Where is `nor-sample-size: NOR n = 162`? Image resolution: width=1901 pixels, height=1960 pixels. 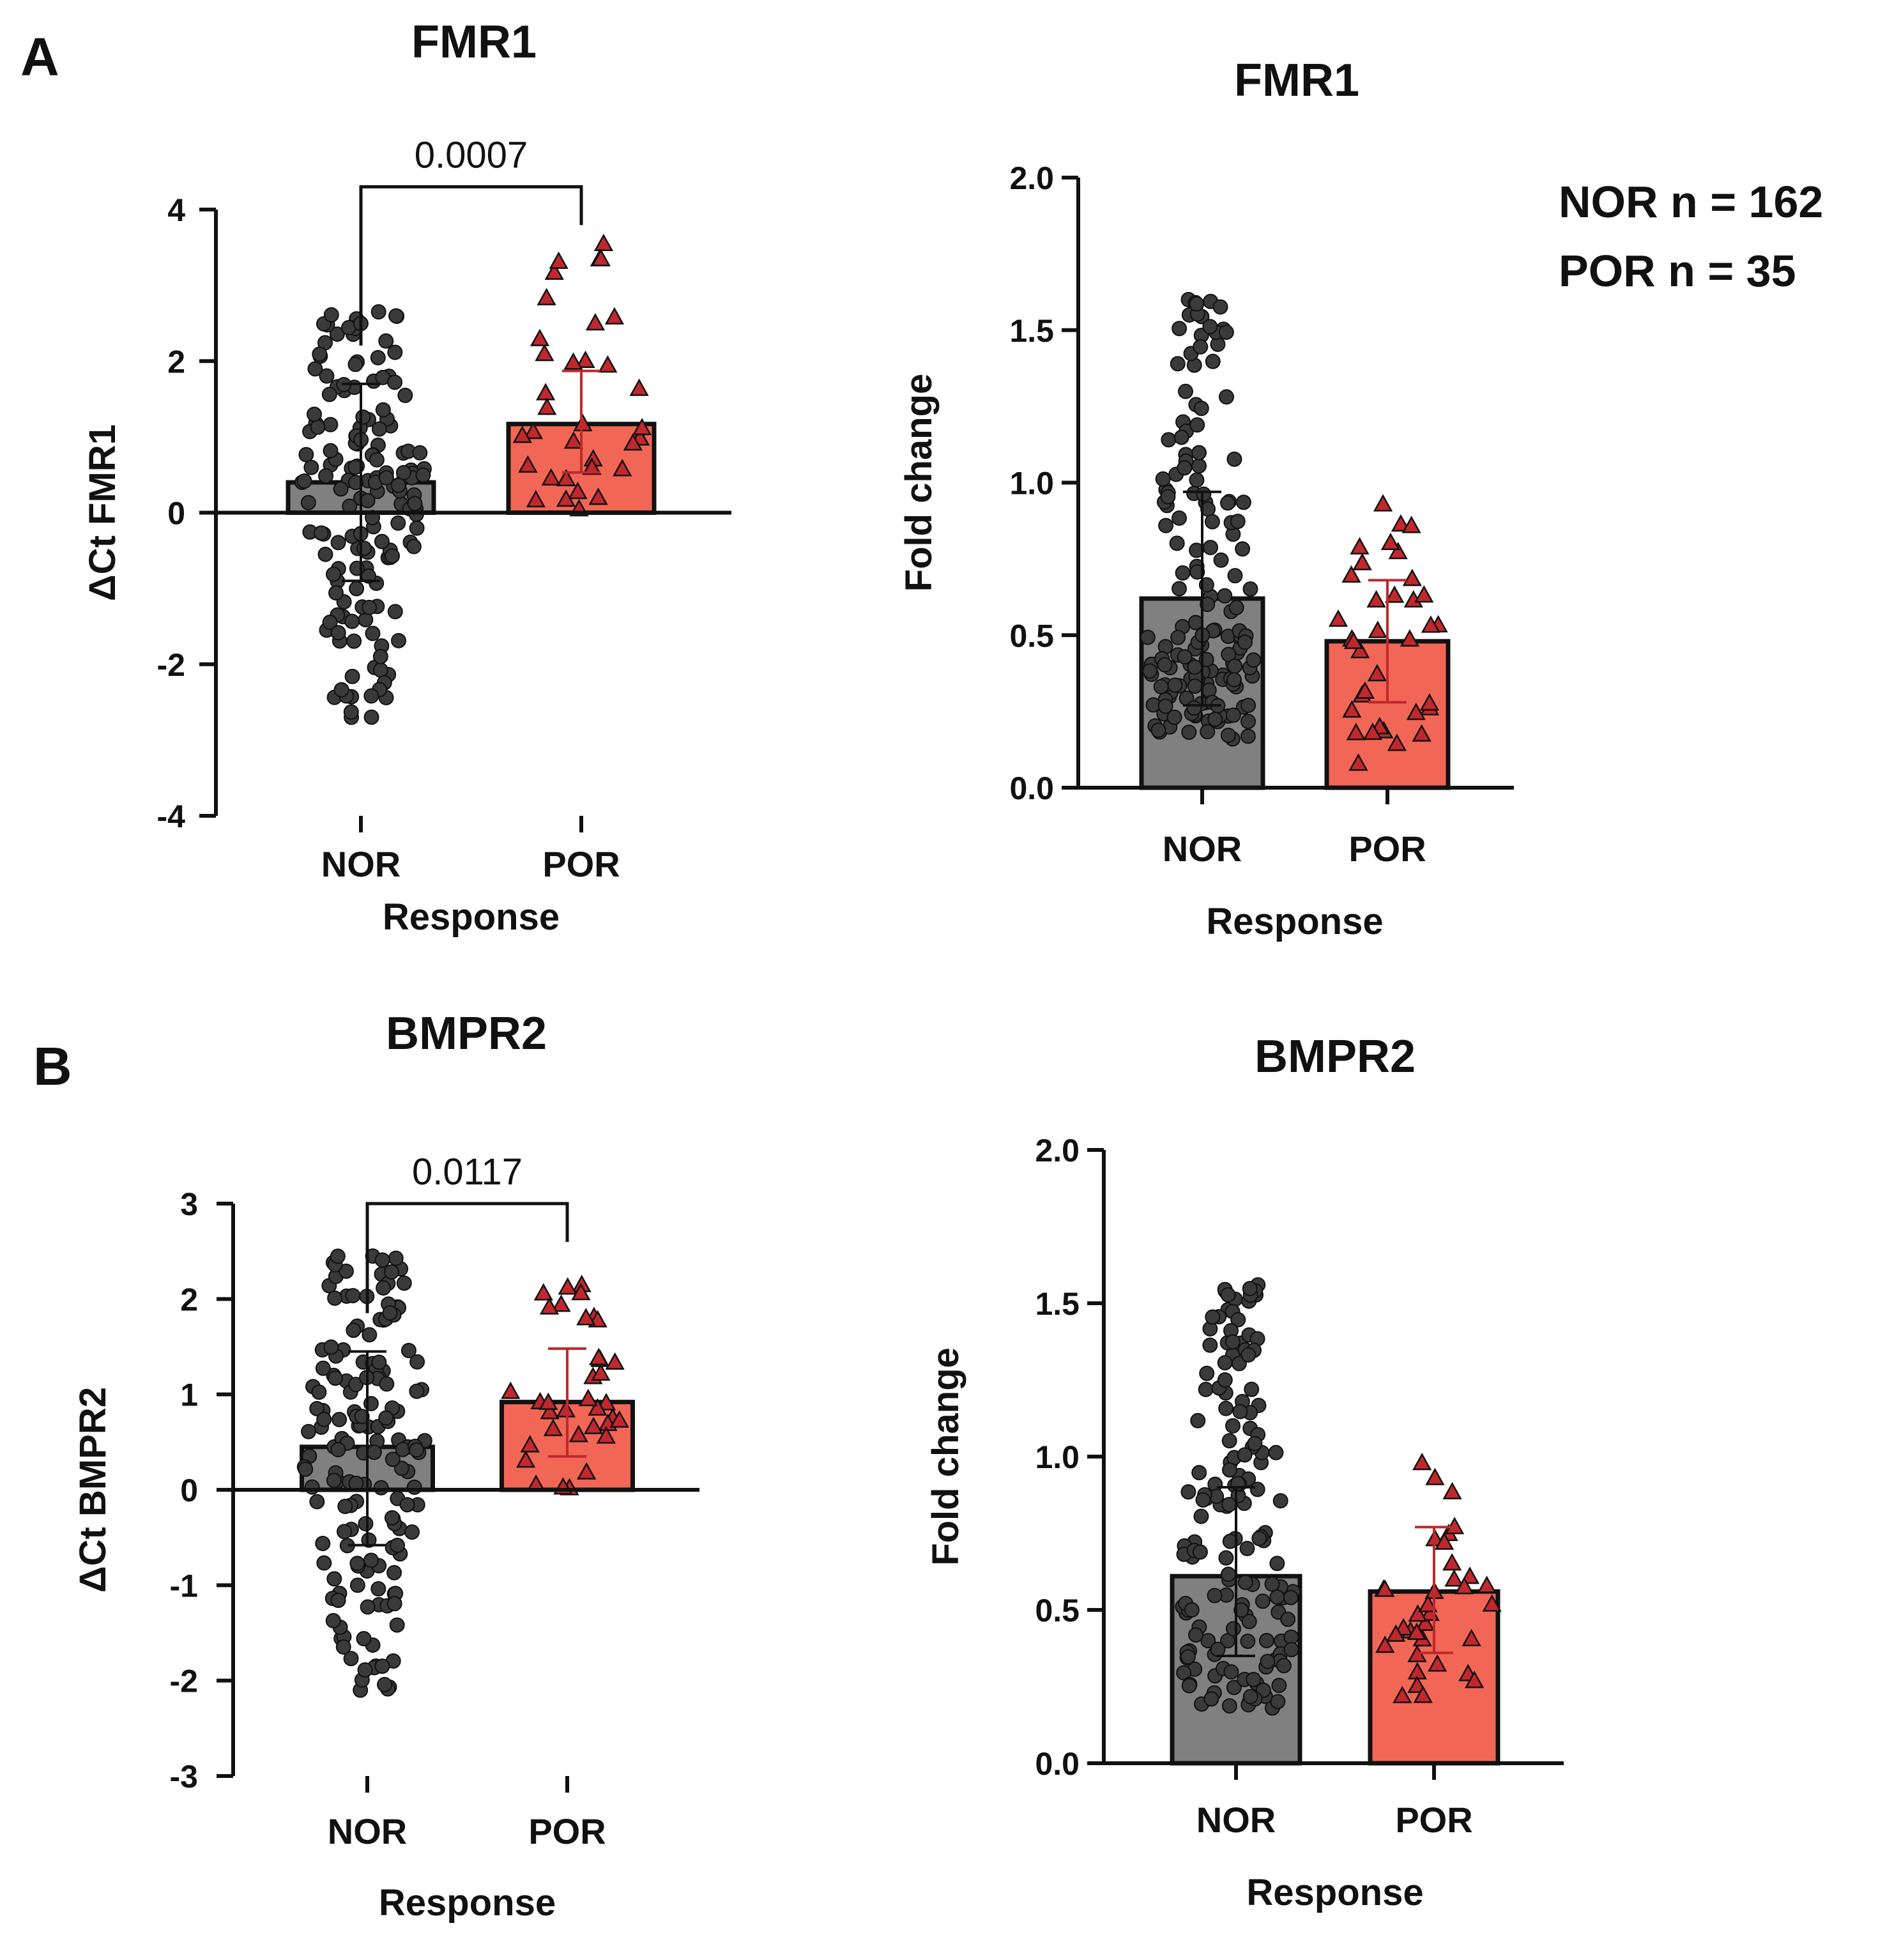
nor-sample-size: NOR n = 162 is located at coordinates (1691, 202).